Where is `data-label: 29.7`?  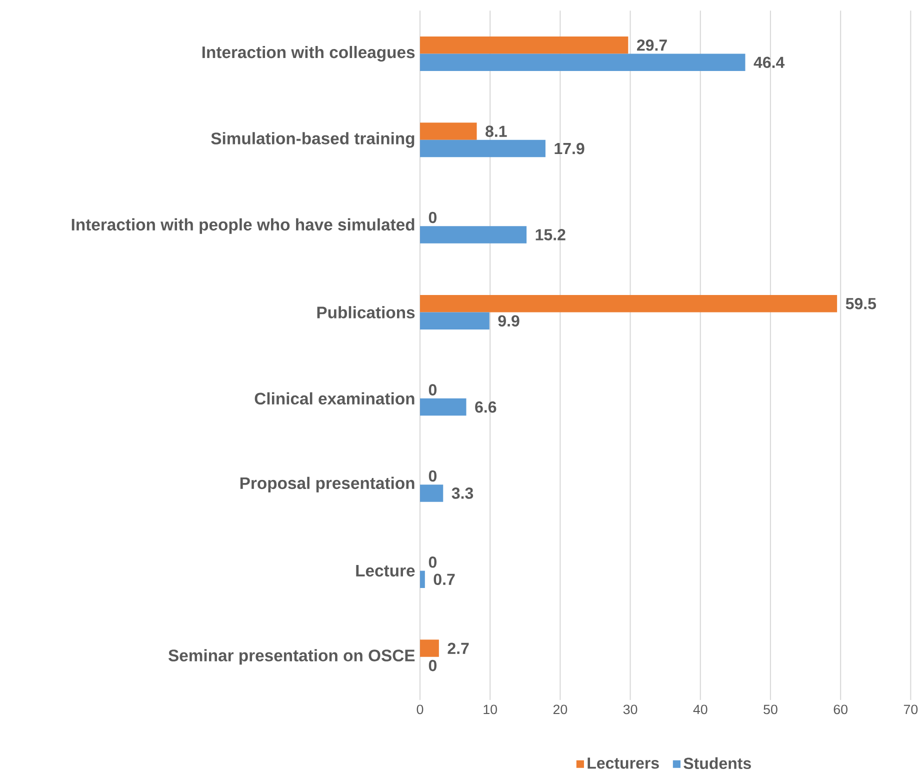
data-label: 29.7 is located at coordinates (652, 45).